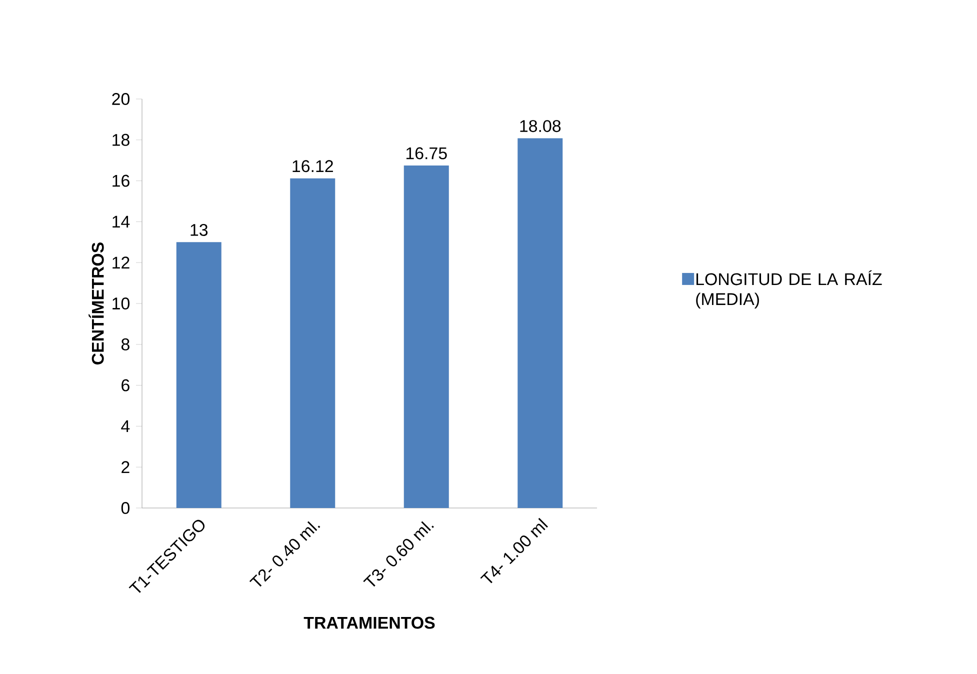 The image size is (977, 674). Describe the element at coordinates (540, 126) in the screenshot. I see `data-label: 18.08` at that location.